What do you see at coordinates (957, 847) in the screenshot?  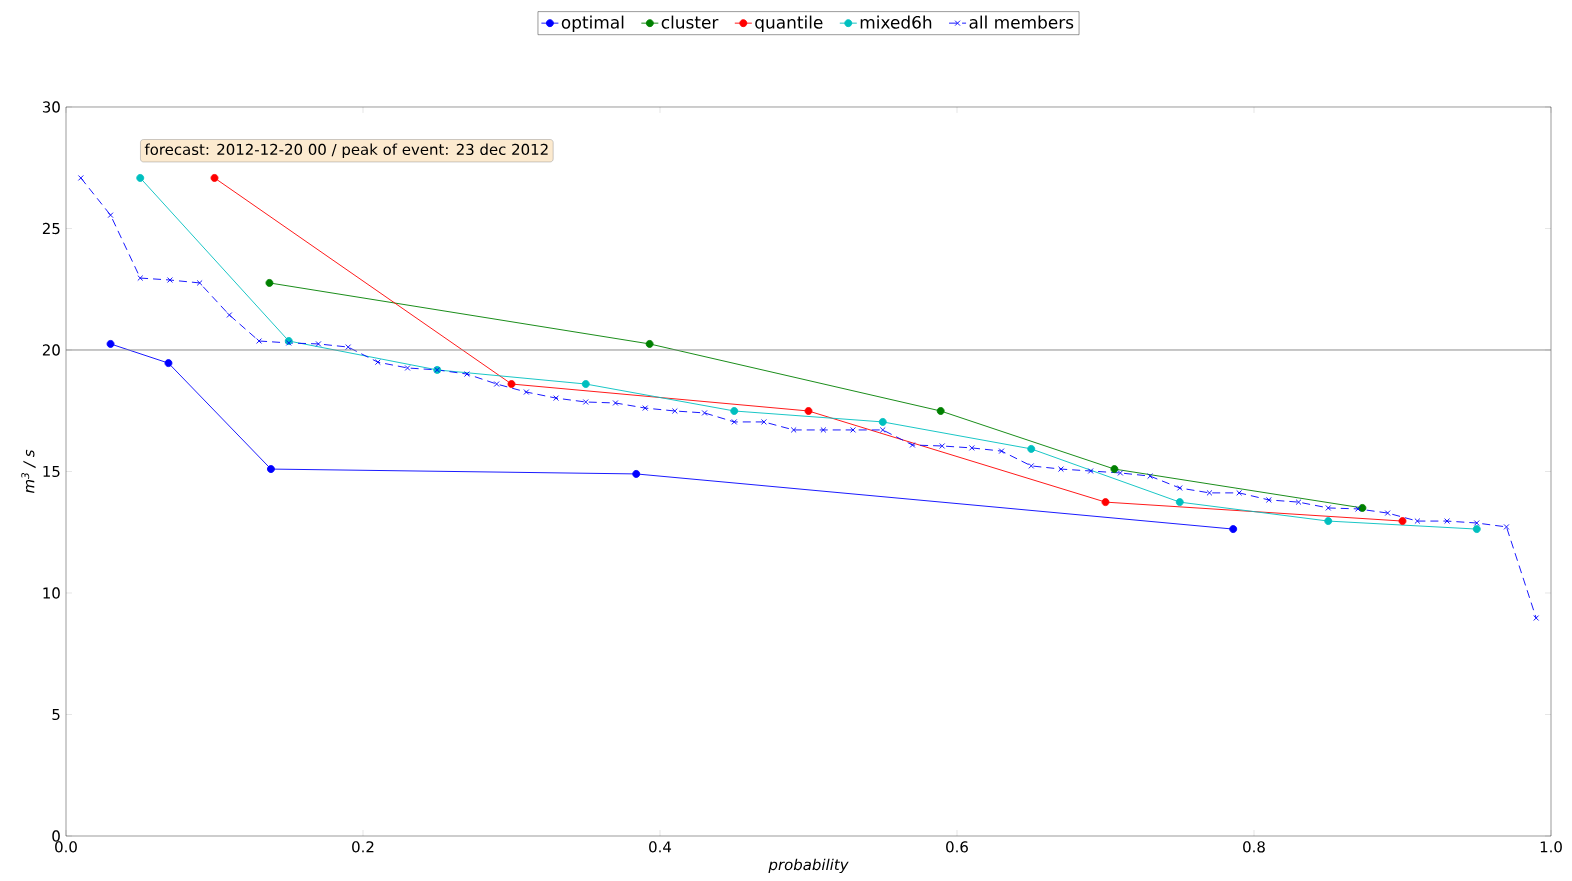 I see `x-tick-label: 0.6` at bounding box center [957, 847].